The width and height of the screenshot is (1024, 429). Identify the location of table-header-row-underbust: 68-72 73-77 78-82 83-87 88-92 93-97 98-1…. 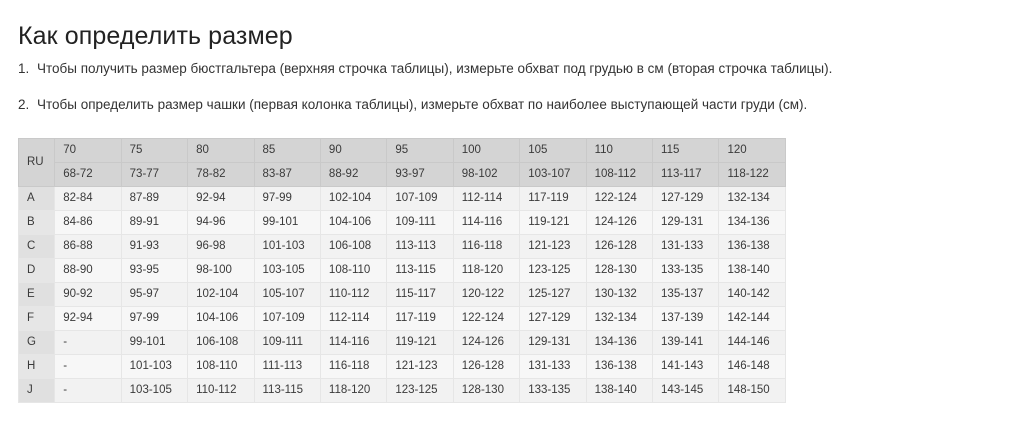
(402, 174).